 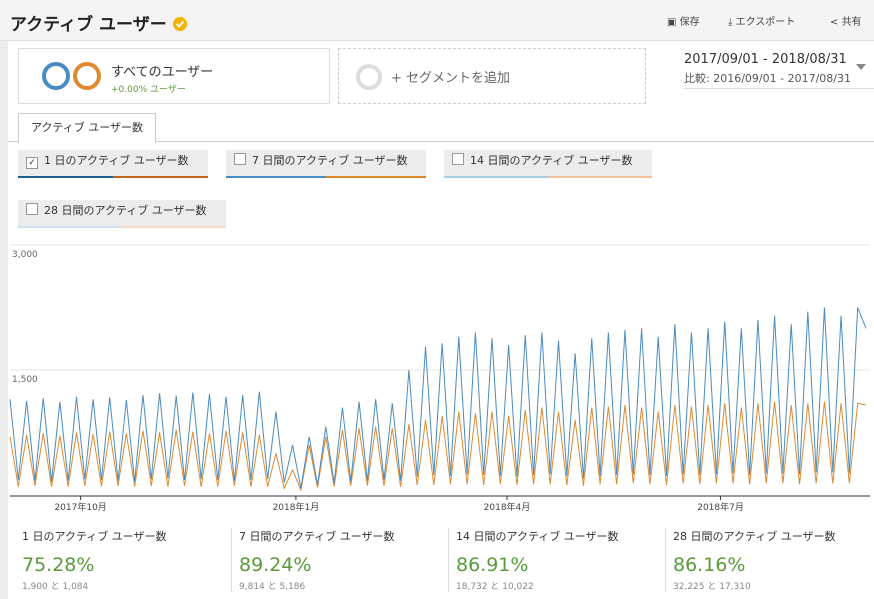 I want to click on action-label: 共有, so click(x=851, y=22).